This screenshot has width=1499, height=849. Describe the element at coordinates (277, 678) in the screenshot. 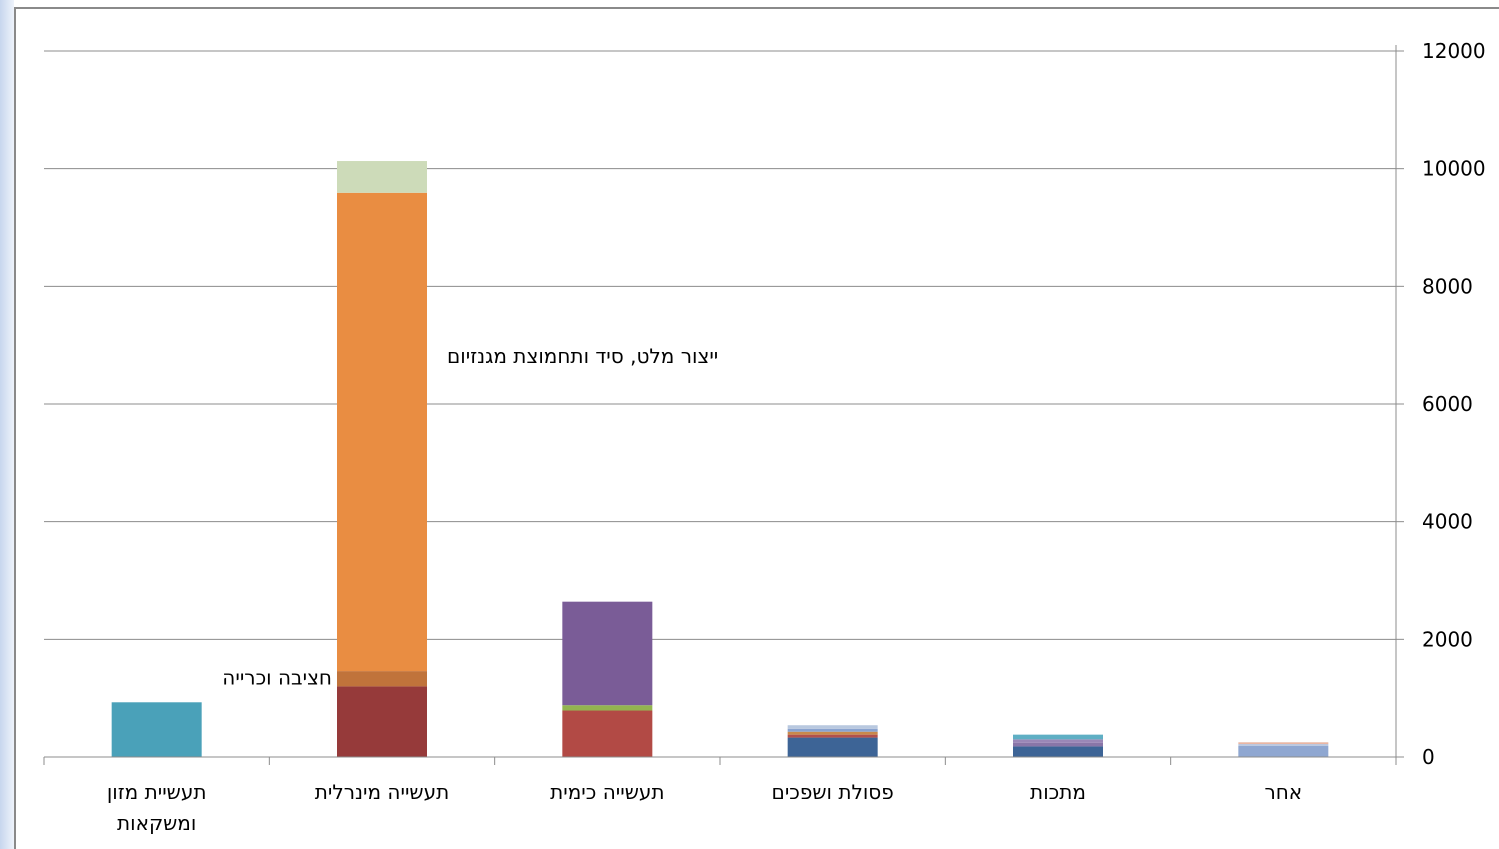

I see `annotation-label: חציבה וכרייה` at that location.